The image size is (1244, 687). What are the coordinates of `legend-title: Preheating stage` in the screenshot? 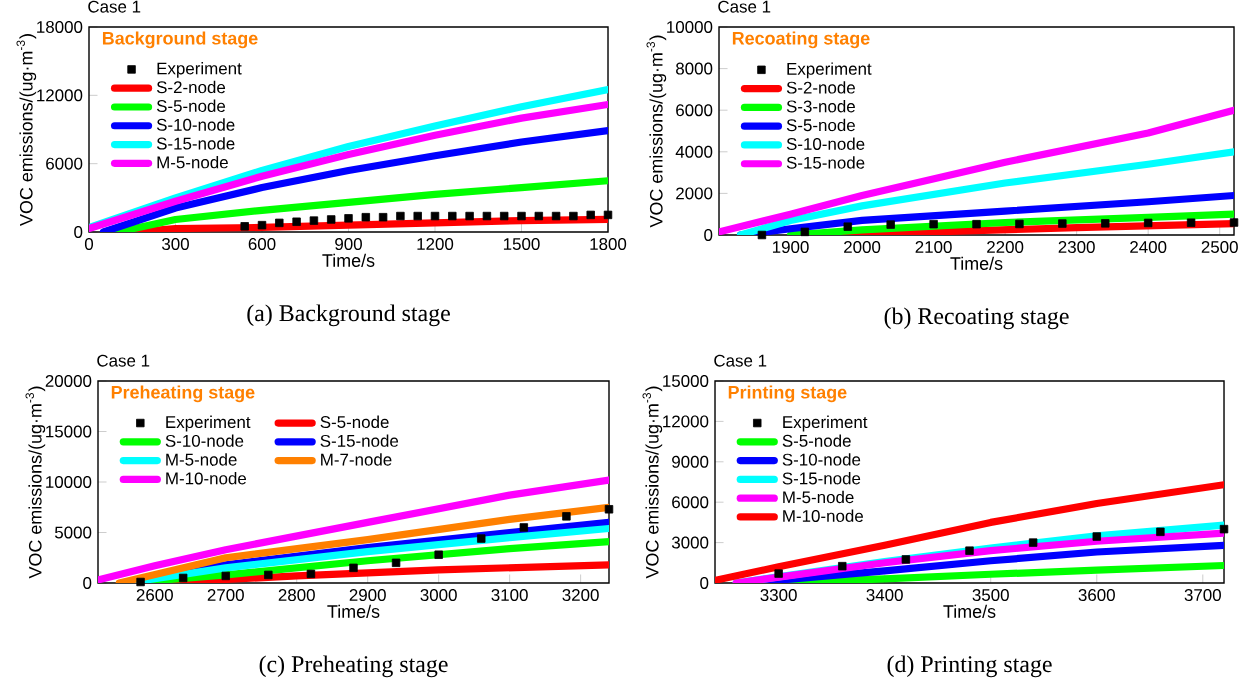 It's located at (183, 394).